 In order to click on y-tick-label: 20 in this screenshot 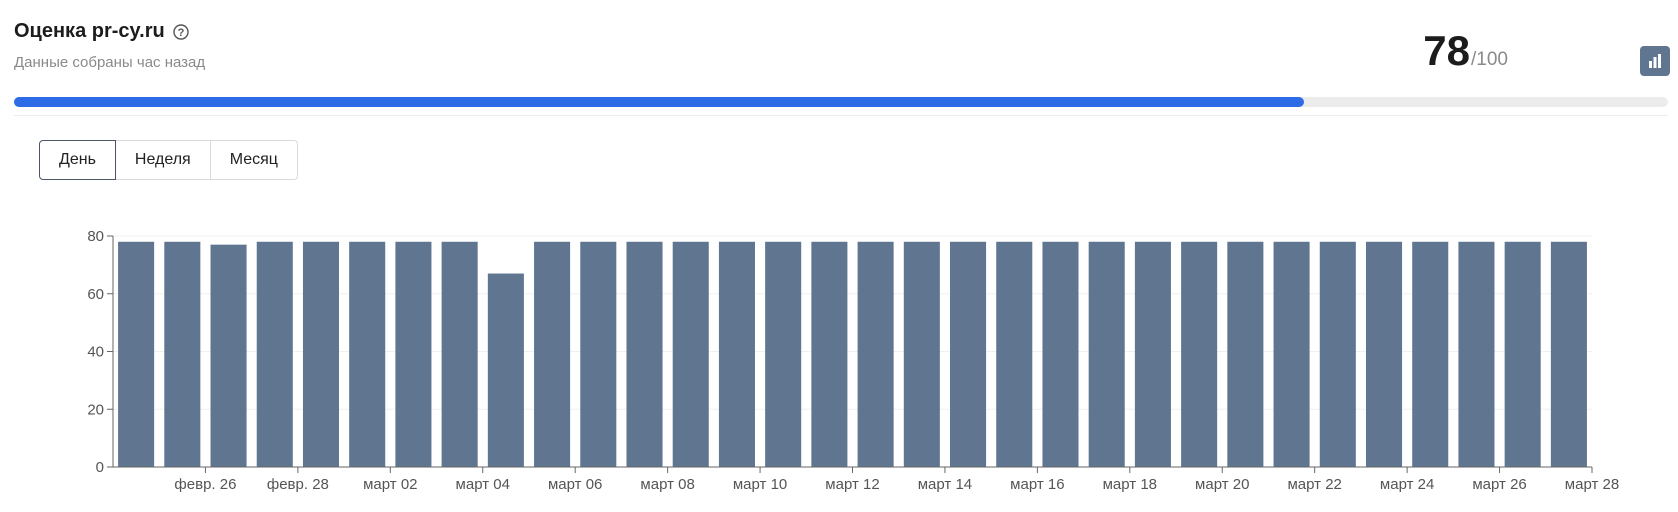, I will do `click(95, 409)`.